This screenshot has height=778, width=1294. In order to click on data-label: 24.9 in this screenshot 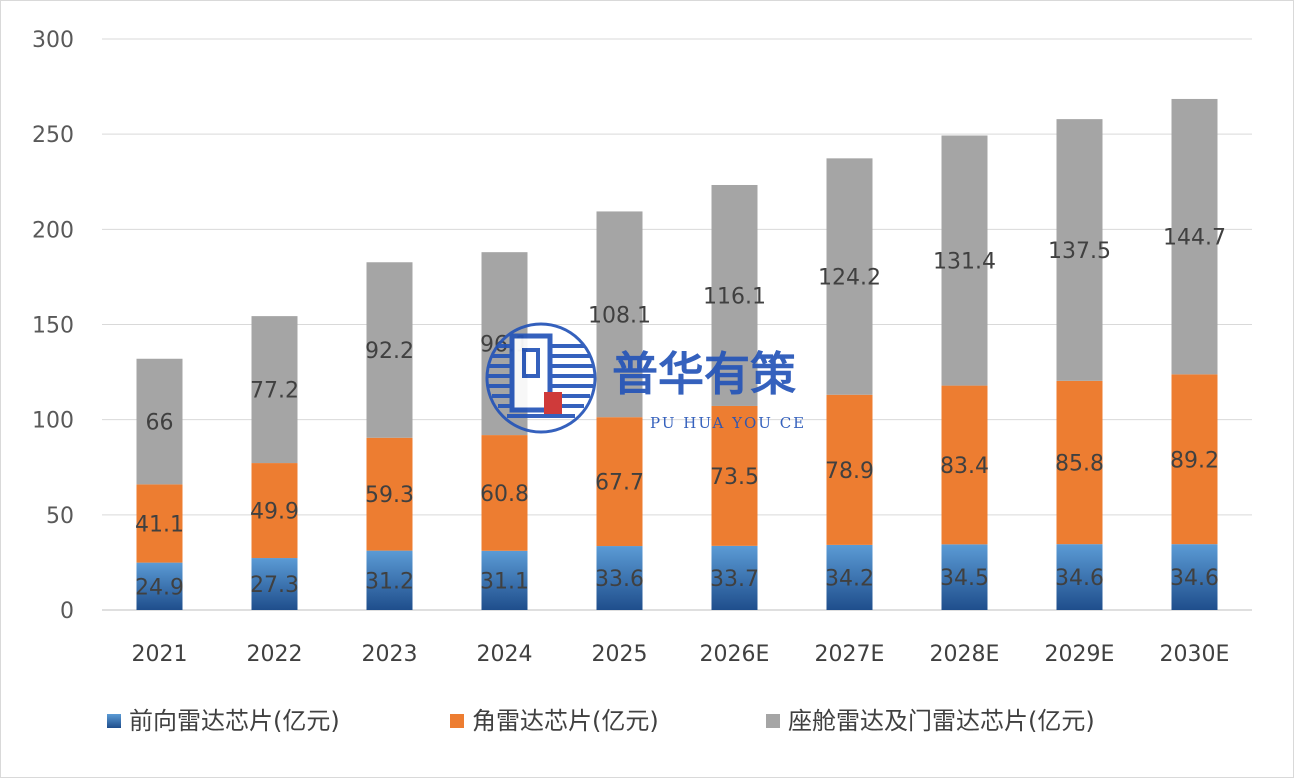, I will do `click(159, 587)`.